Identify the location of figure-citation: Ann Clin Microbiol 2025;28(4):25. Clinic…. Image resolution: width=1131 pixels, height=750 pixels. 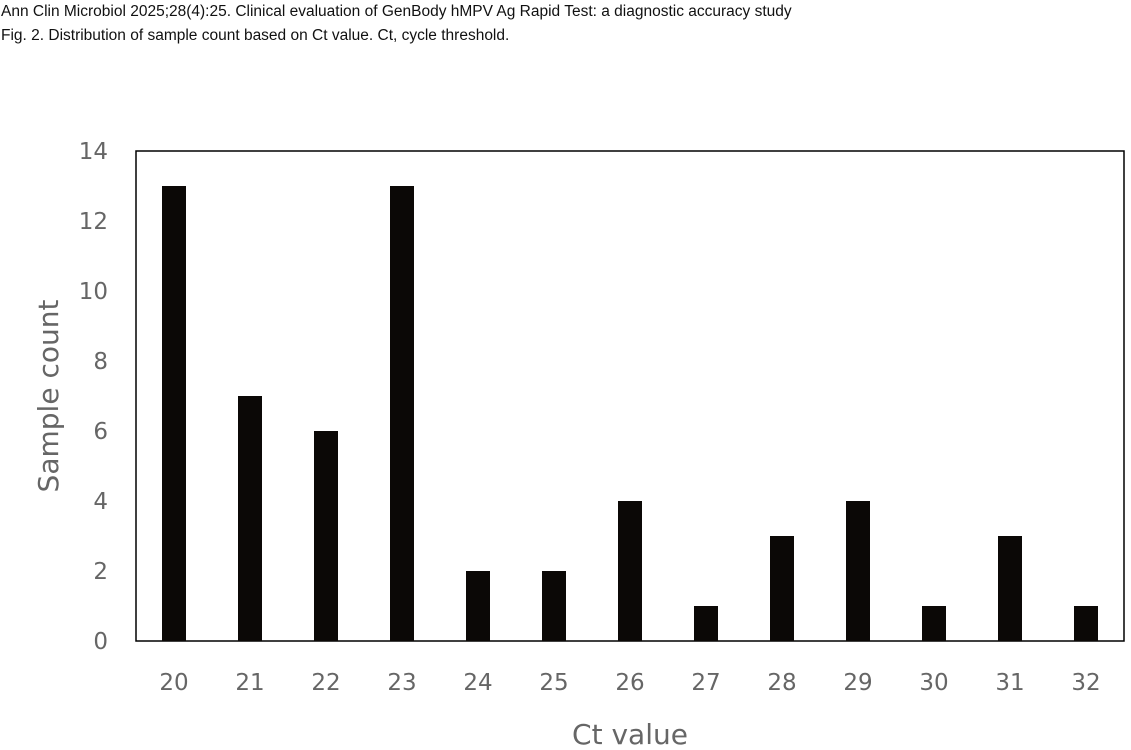
(396, 11).